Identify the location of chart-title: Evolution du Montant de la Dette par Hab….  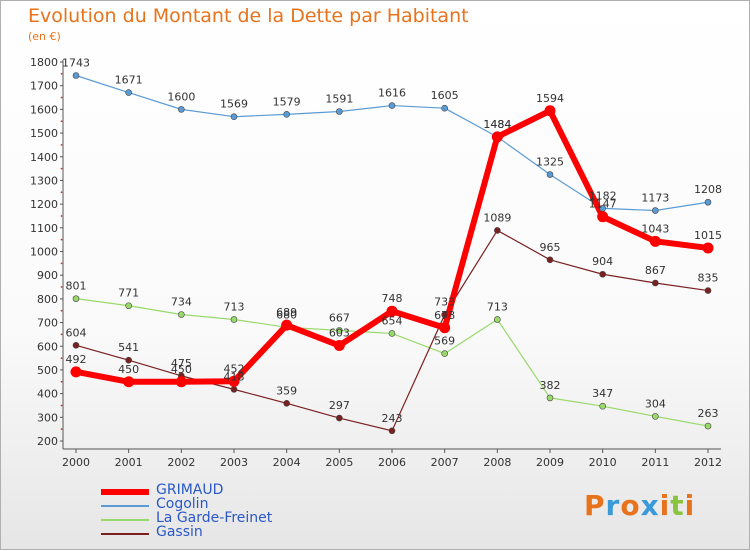
(248, 16).